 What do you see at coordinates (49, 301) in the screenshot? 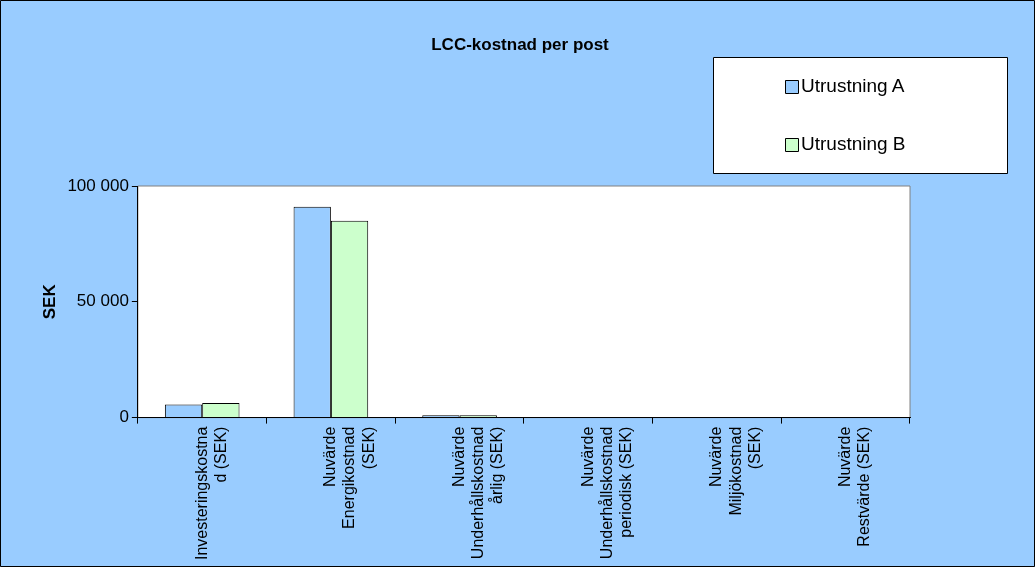
I see `y-axis-title: SEK` at bounding box center [49, 301].